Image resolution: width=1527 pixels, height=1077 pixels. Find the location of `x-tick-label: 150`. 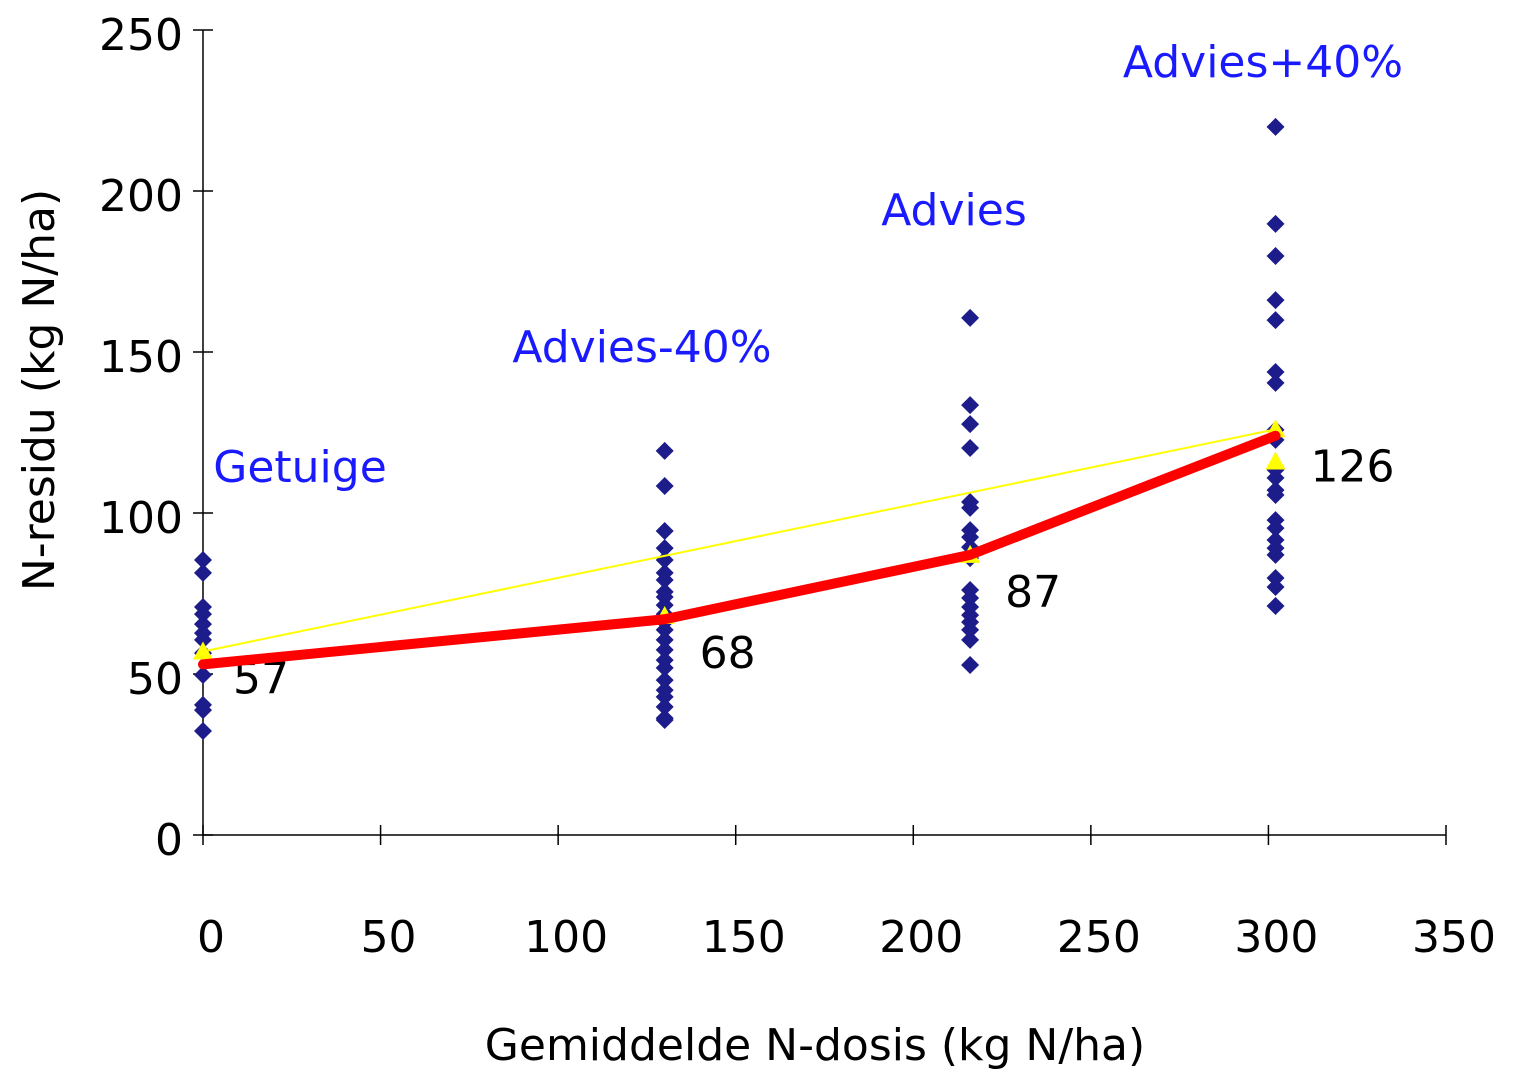

x-tick-label: 150 is located at coordinates (744, 937).